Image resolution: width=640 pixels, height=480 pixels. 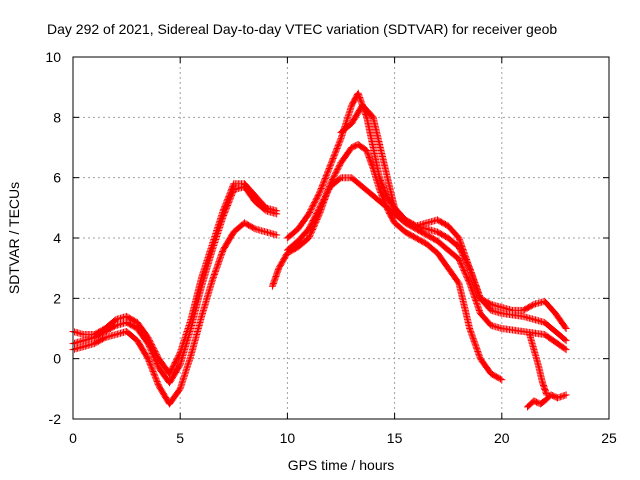 What do you see at coordinates (14, 238) in the screenshot?
I see `y-axis-title: SDTVAR / TECUs` at bounding box center [14, 238].